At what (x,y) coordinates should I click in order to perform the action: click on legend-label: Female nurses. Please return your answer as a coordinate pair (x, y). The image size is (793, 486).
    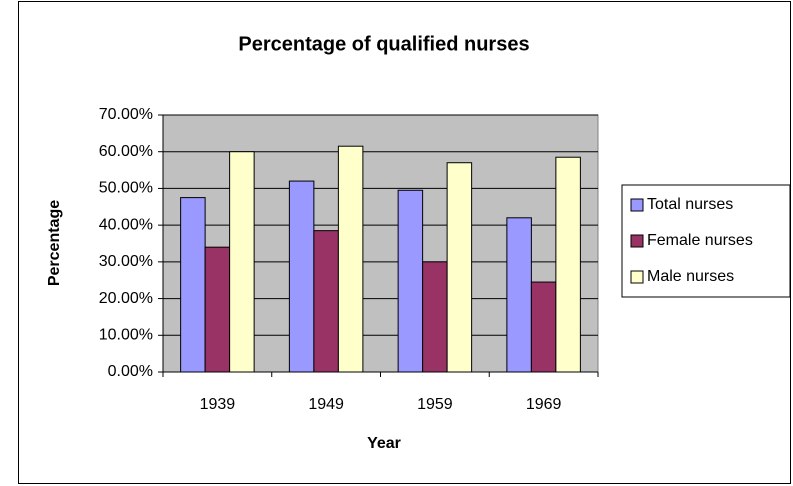
    Looking at the image, I should click on (700, 240).